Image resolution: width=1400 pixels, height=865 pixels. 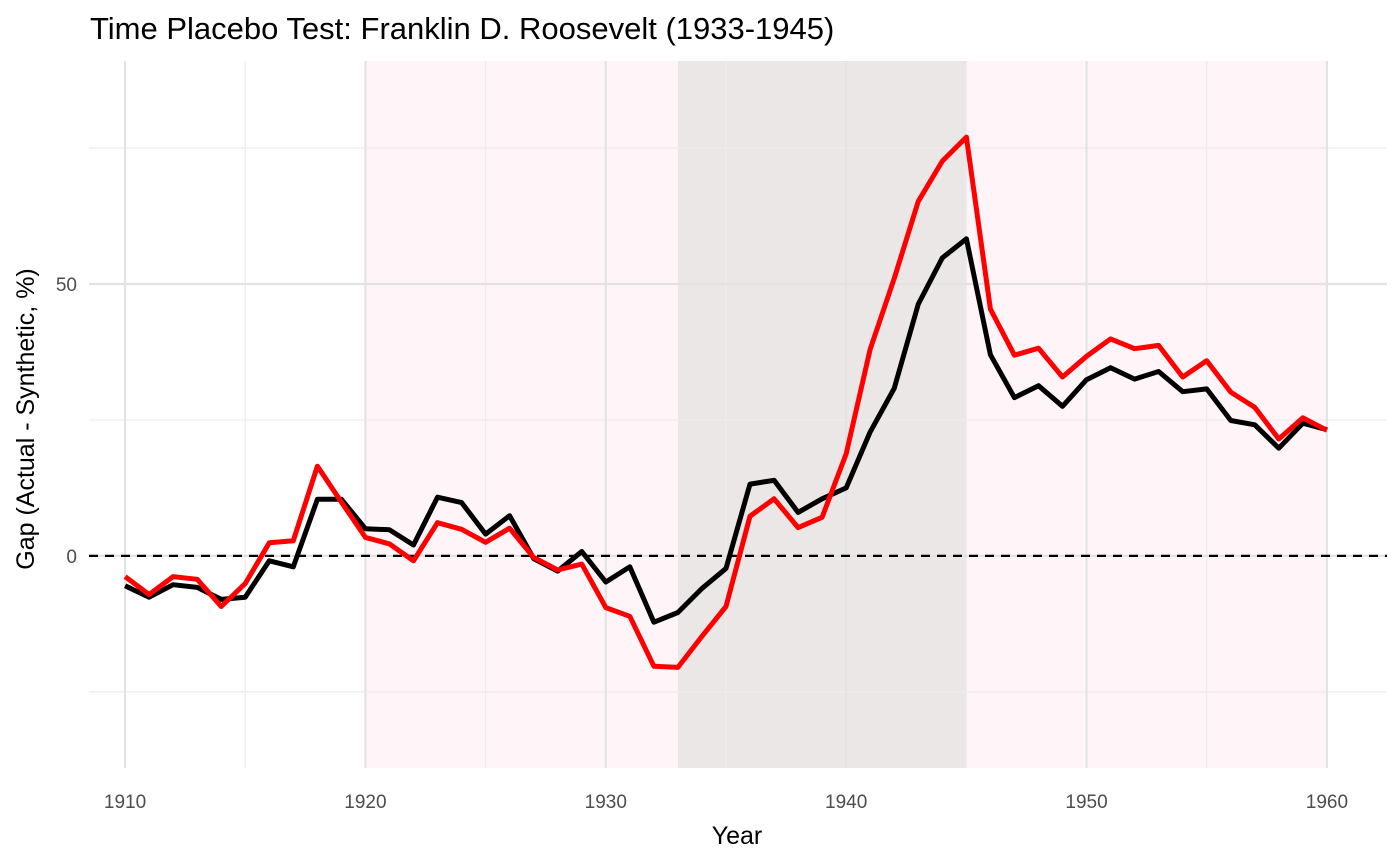 I want to click on x-tick-label: 1940, so click(x=846, y=802).